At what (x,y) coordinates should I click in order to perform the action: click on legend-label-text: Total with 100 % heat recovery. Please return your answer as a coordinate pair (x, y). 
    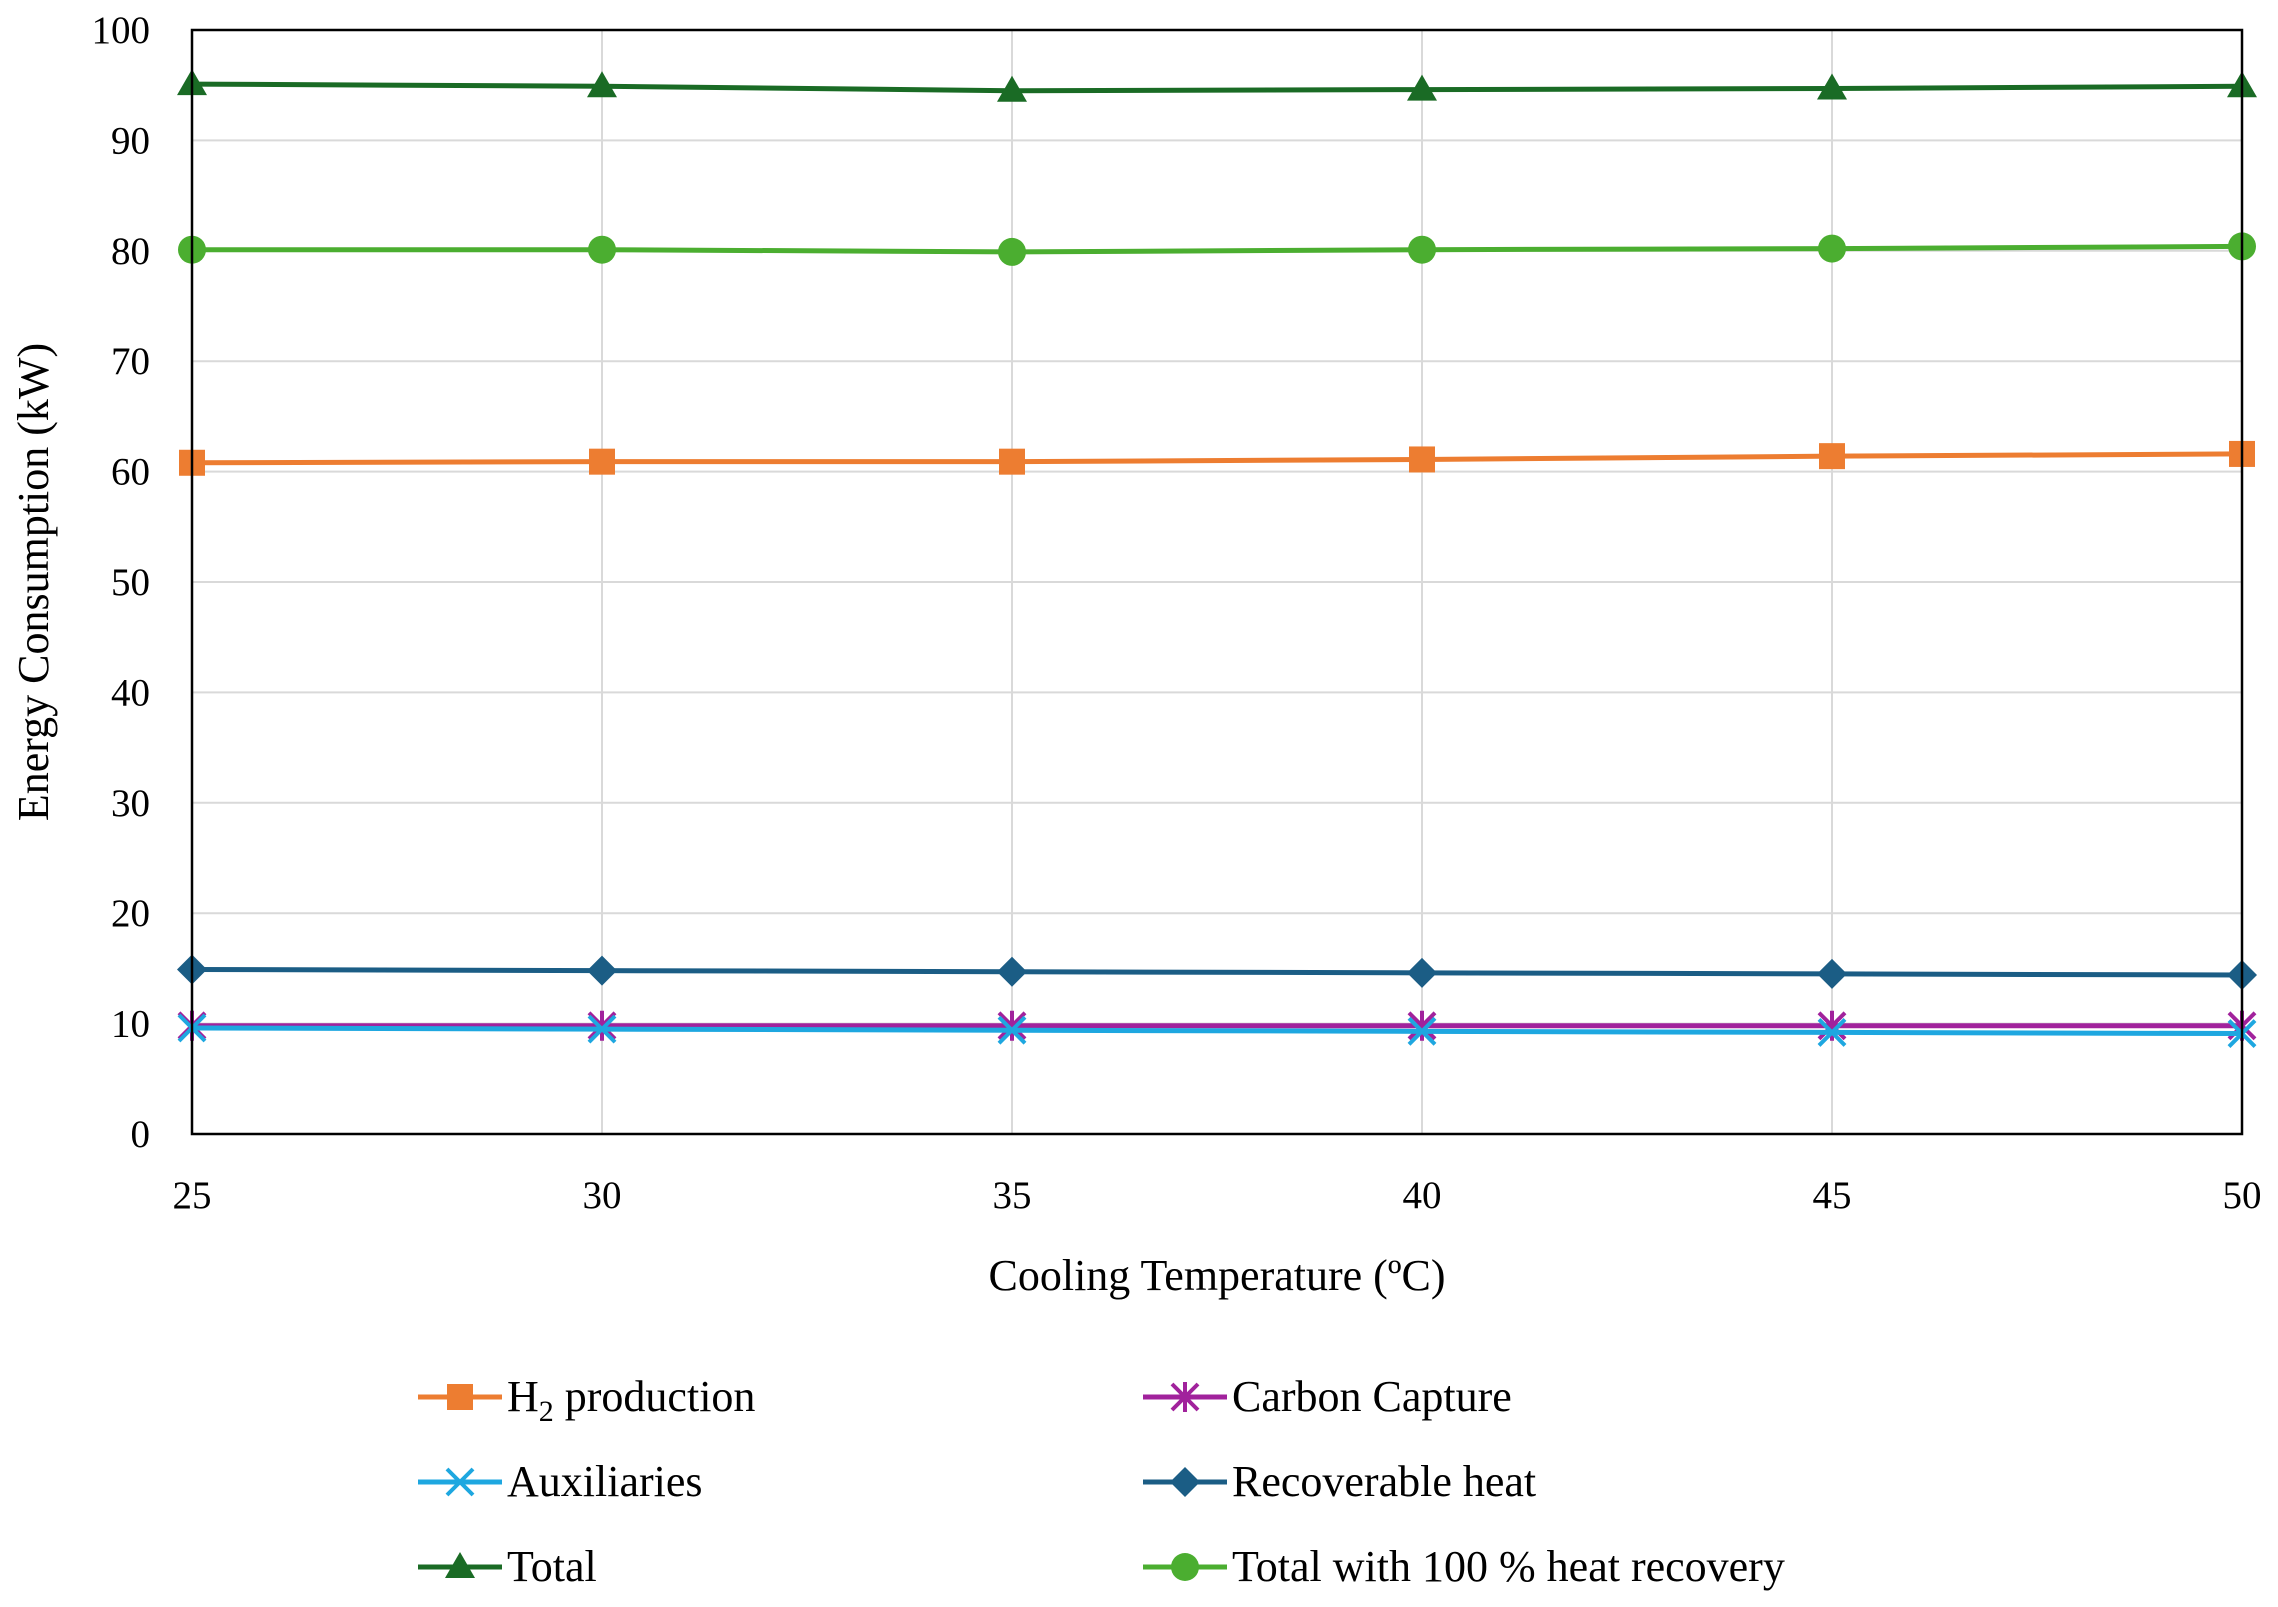
    Looking at the image, I should click on (1508, 1566).